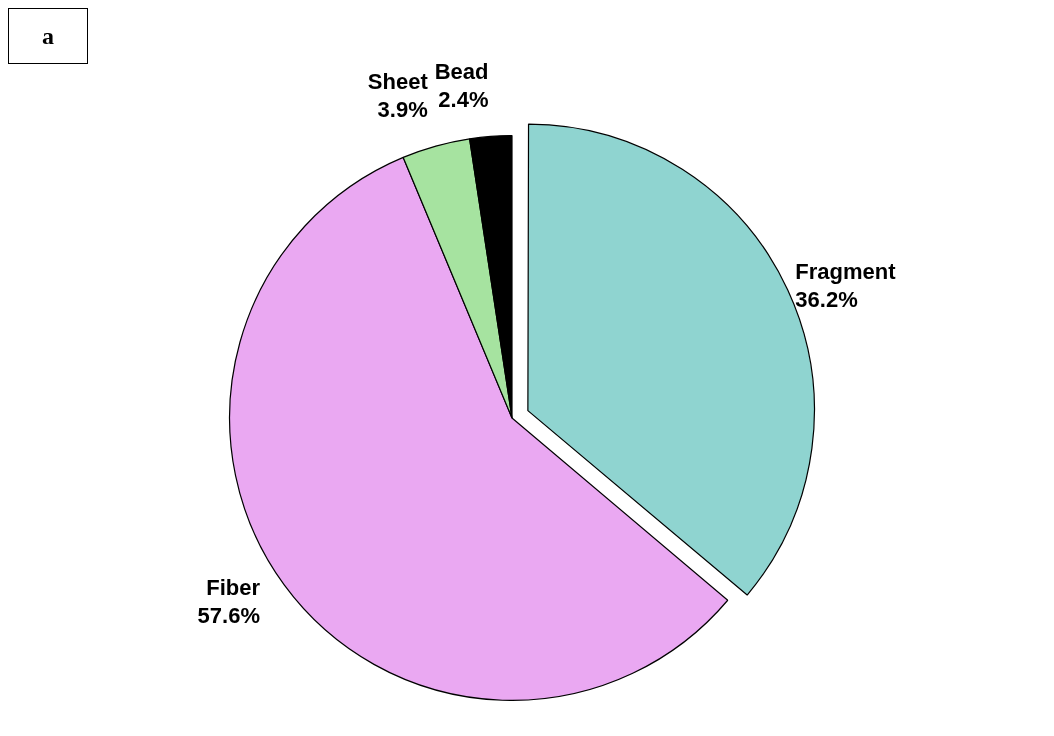  I want to click on slice-label: Sheet, so click(398, 82).